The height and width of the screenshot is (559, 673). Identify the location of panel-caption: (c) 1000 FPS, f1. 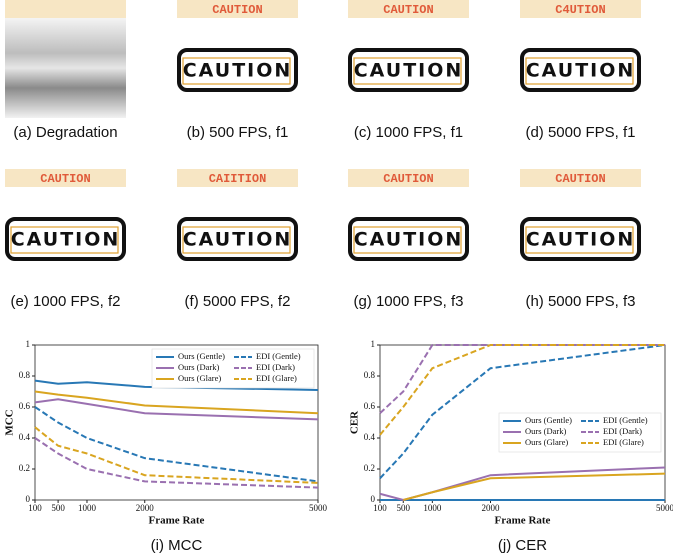
(408, 132).